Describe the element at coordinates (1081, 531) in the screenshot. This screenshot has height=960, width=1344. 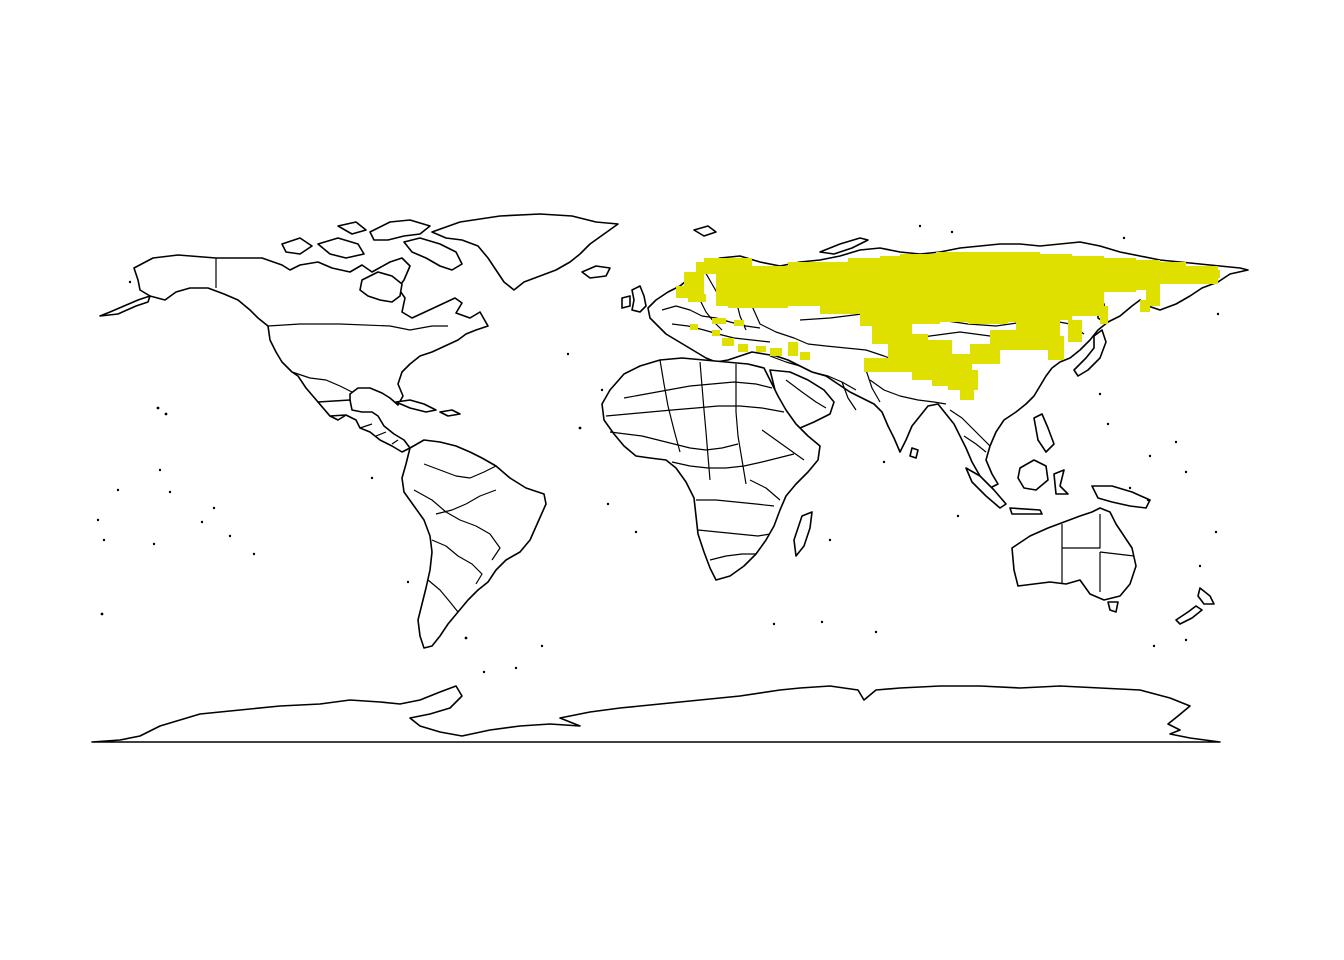
I see `border-australia-nt` at that location.